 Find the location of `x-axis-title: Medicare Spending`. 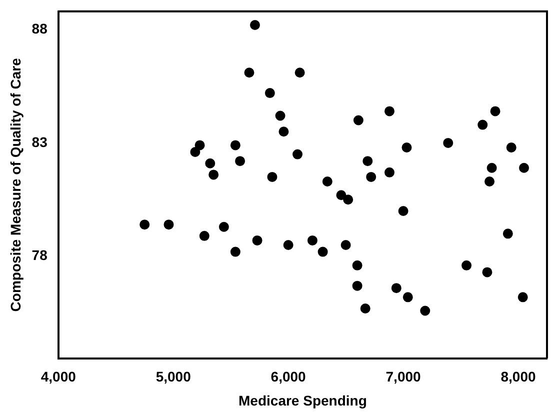

x-axis-title: Medicare Spending is located at coordinates (302, 400).